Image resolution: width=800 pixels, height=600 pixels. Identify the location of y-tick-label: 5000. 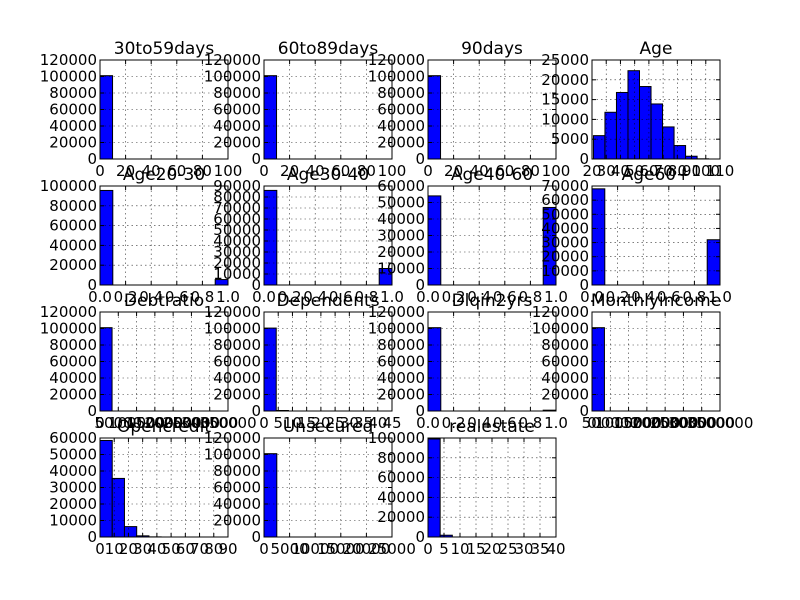
(570, 139).